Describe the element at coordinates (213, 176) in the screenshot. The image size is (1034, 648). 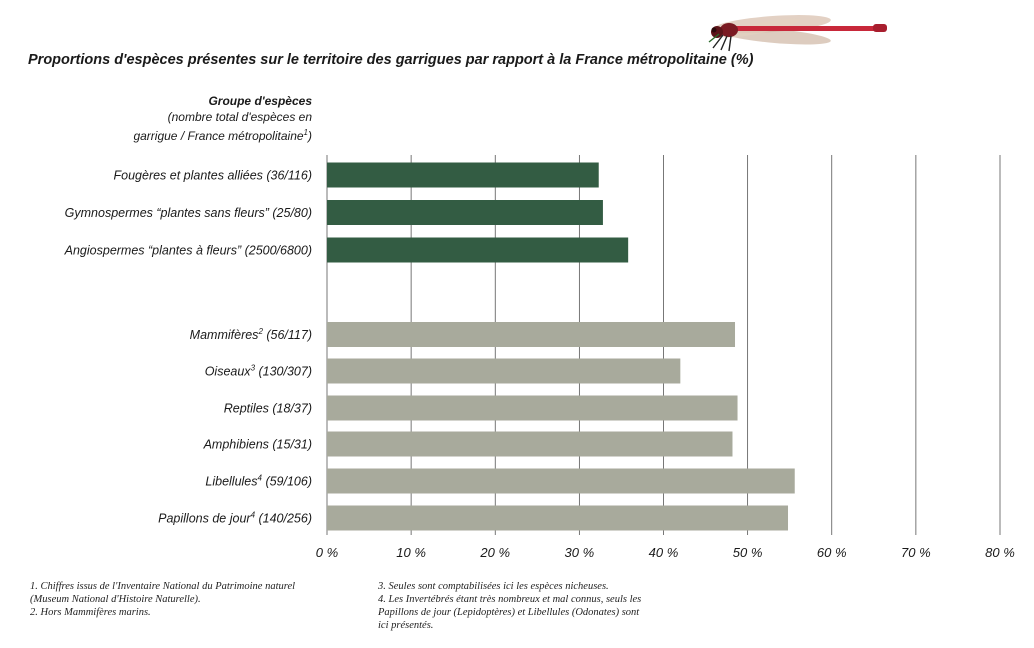
I see `category-label: Fougères et plantes alliées (36/116)` at that location.